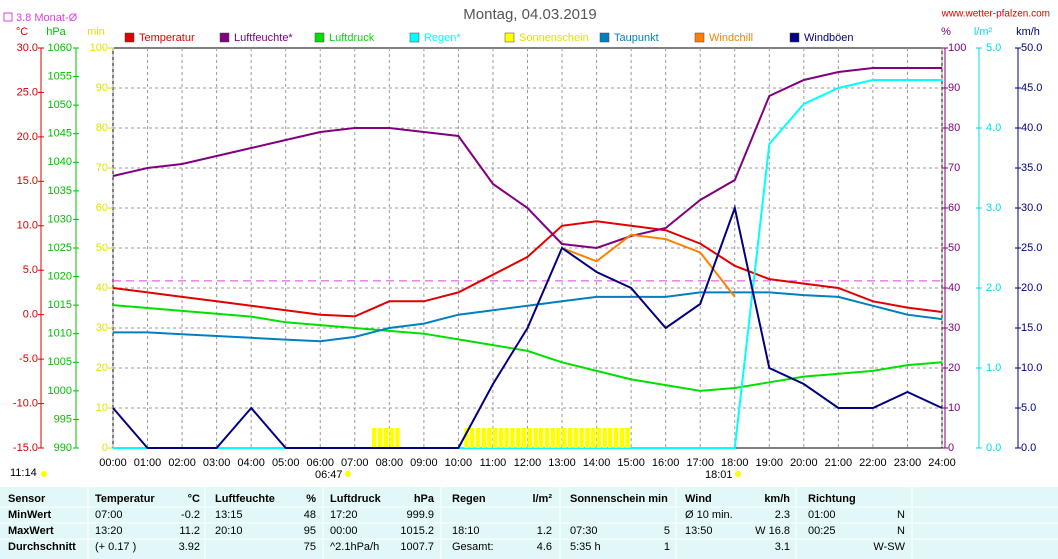 Image resolution: width=1058 pixels, height=559 pixels. I want to click on table-cell: 48, so click(310, 515).